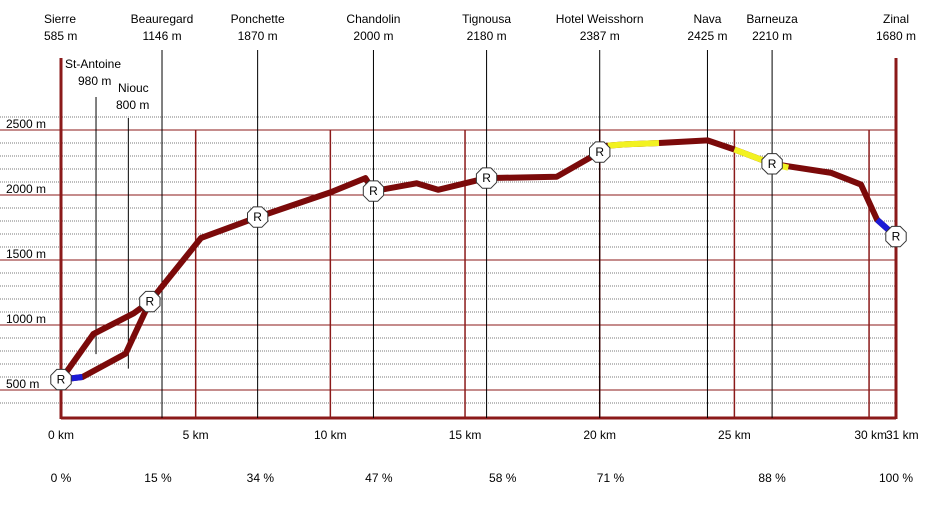  What do you see at coordinates (600, 19) in the screenshot?
I see `place-name: Hotel Weisshorn` at bounding box center [600, 19].